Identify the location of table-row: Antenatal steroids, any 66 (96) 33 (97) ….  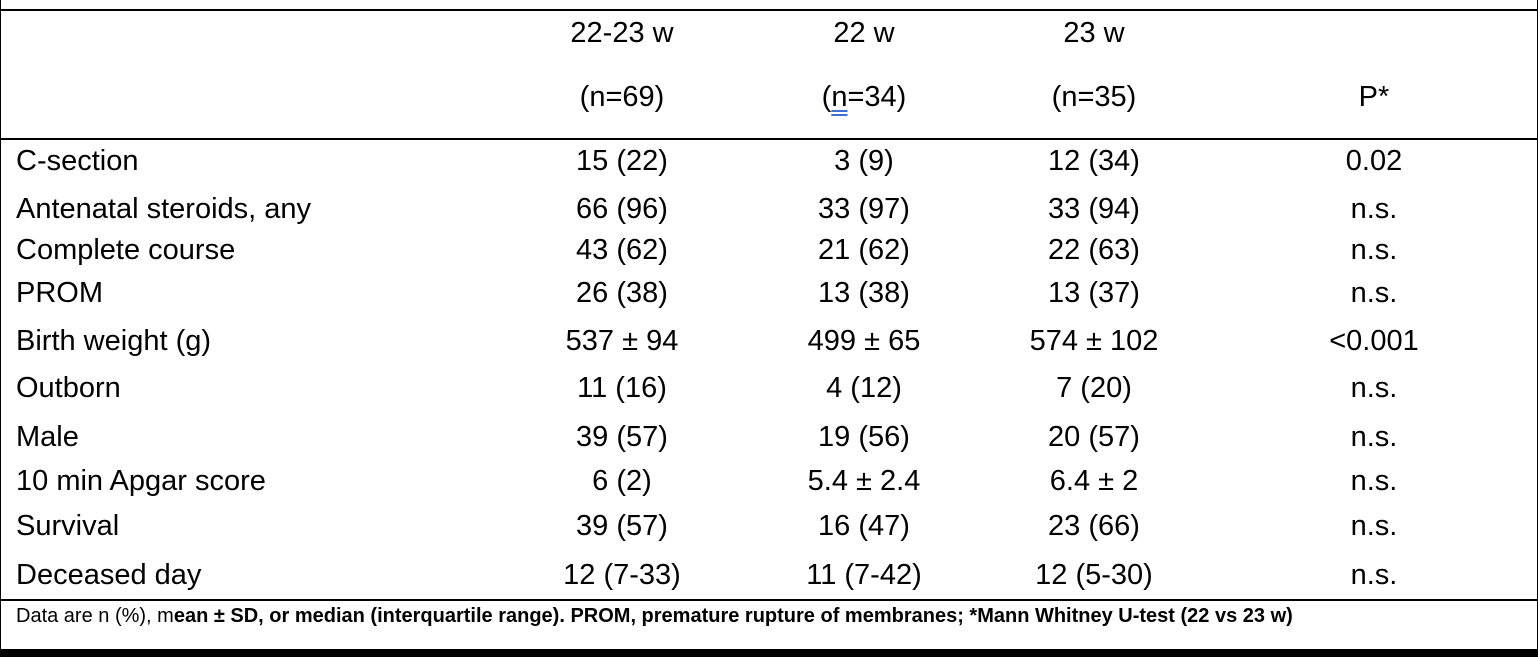
(769, 209).